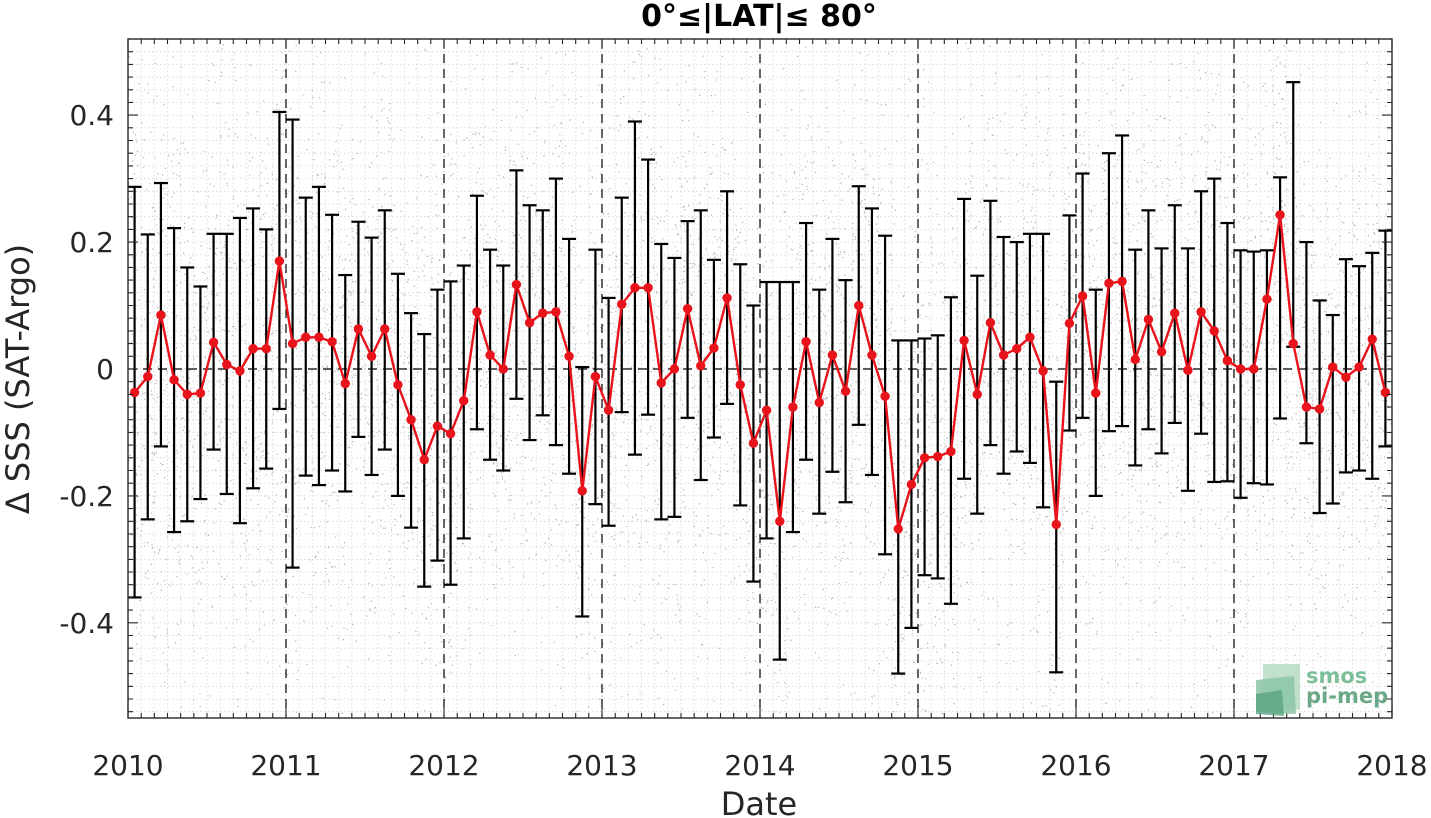 This screenshot has width=1431, height=818. What do you see at coordinates (18, 379) in the screenshot?
I see `y-axis-label: Δ SSS (SAT-Argo)` at bounding box center [18, 379].